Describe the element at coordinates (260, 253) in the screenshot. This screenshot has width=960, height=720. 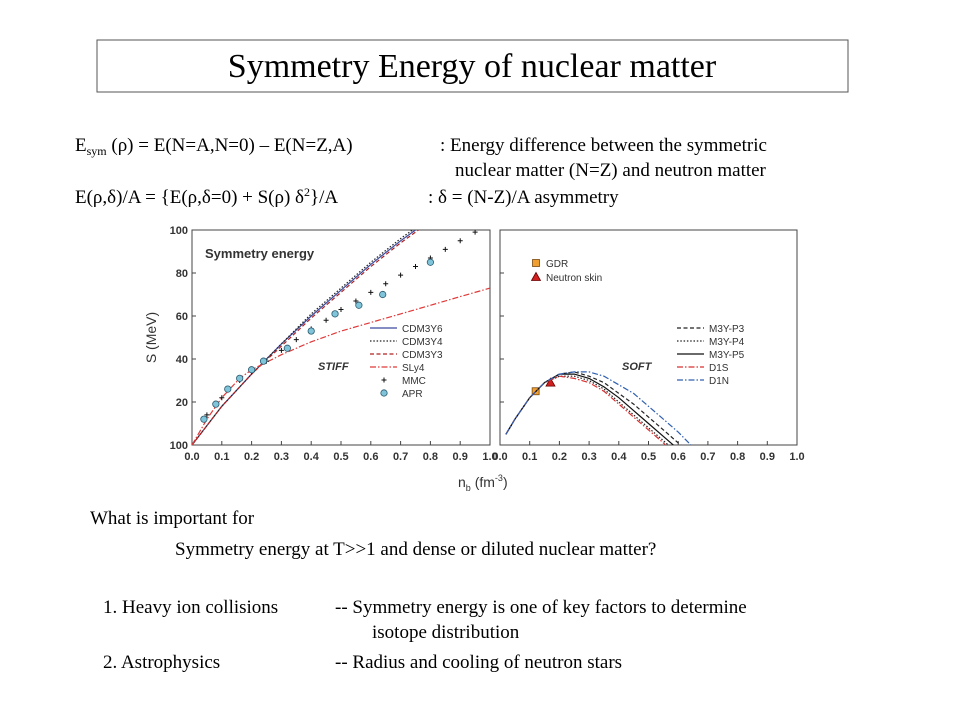
I see `annotation: Symmetry energy` at that location.